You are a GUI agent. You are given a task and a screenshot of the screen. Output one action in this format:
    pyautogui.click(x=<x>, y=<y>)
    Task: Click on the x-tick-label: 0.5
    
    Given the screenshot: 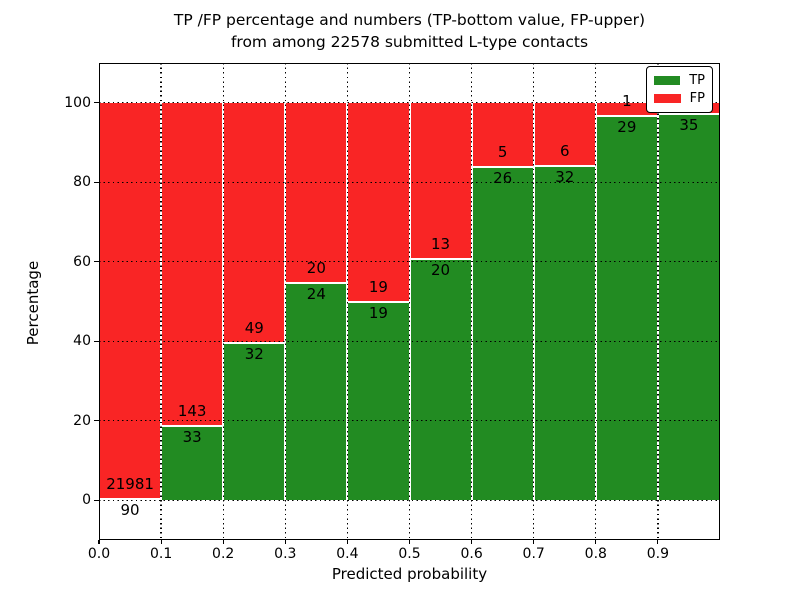 What is the action you would take?
    pyautogui.click(x=409, y=554)
    